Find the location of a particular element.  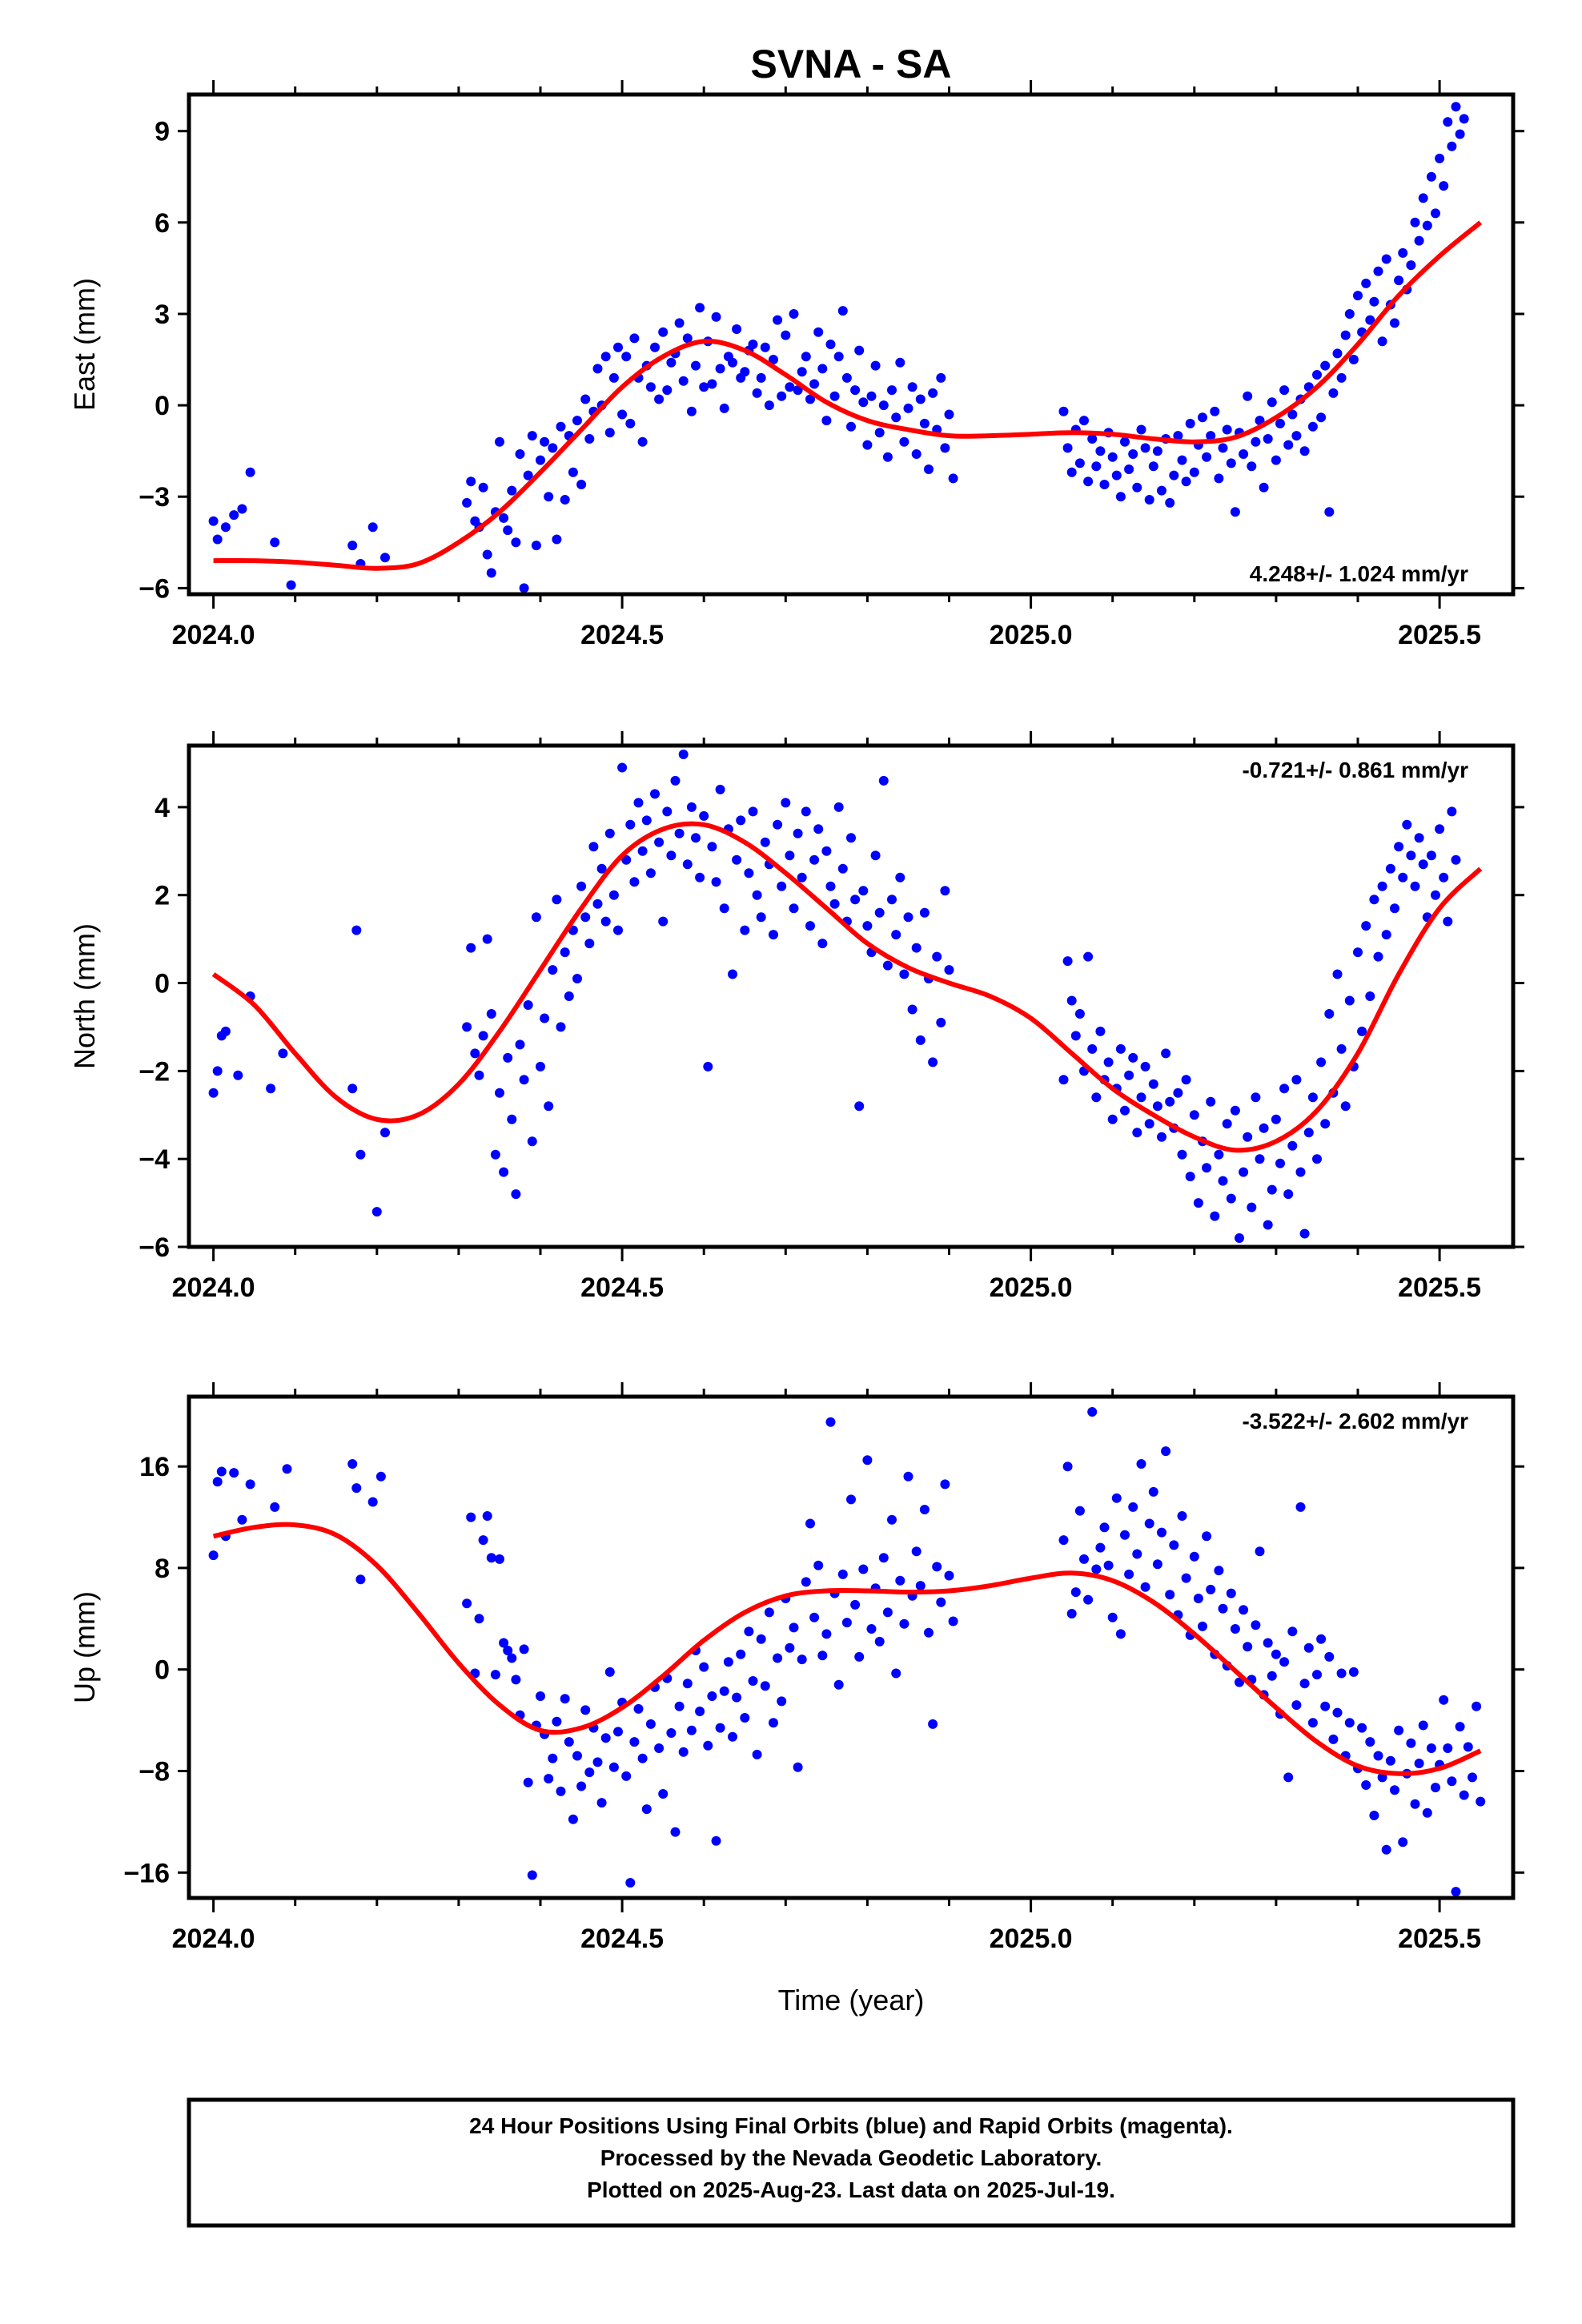

north-fit-line is located at coordinates (847, 987).